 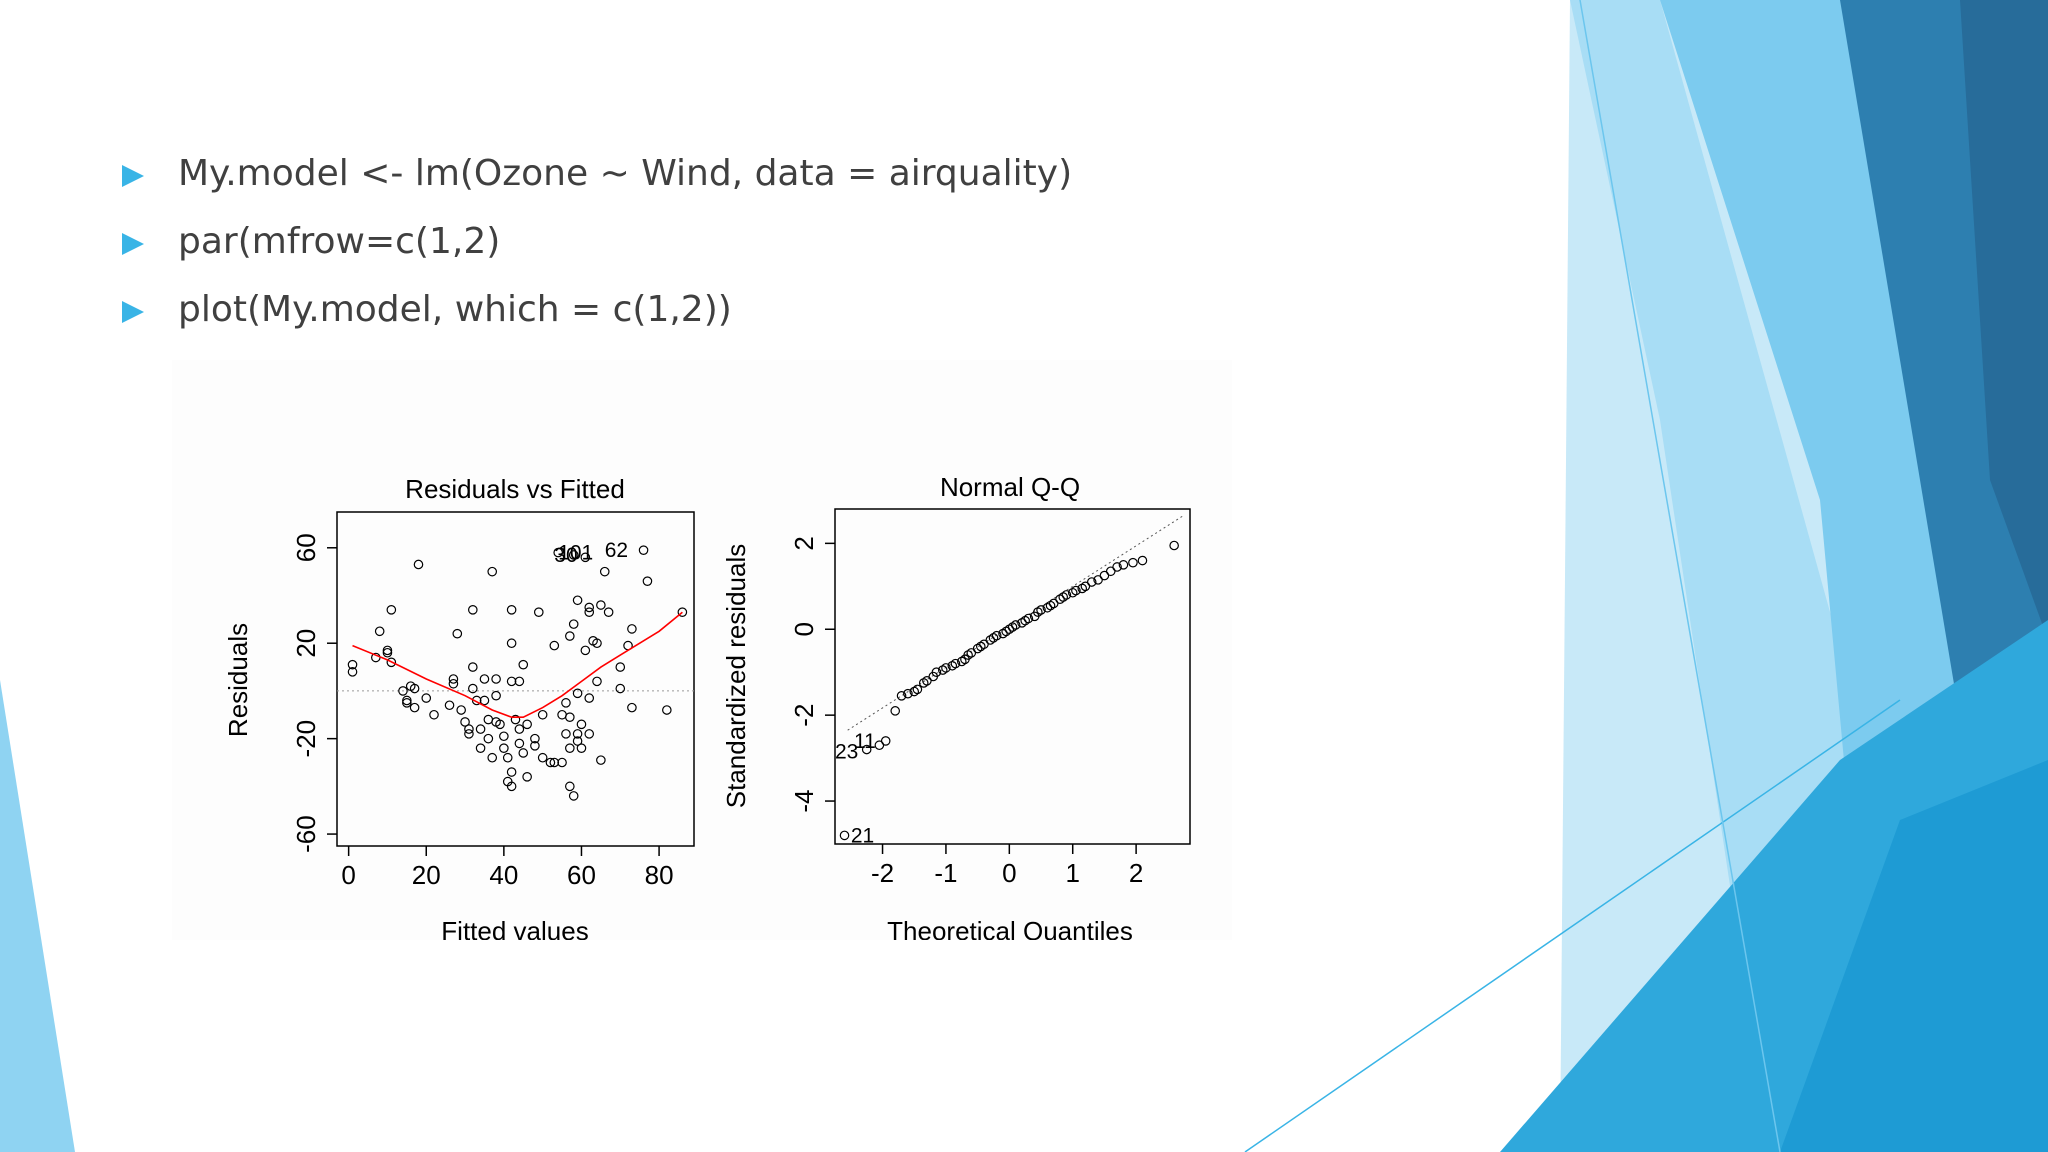 I want to click on x-tick-label: 1, so click(x=1072, y=873).